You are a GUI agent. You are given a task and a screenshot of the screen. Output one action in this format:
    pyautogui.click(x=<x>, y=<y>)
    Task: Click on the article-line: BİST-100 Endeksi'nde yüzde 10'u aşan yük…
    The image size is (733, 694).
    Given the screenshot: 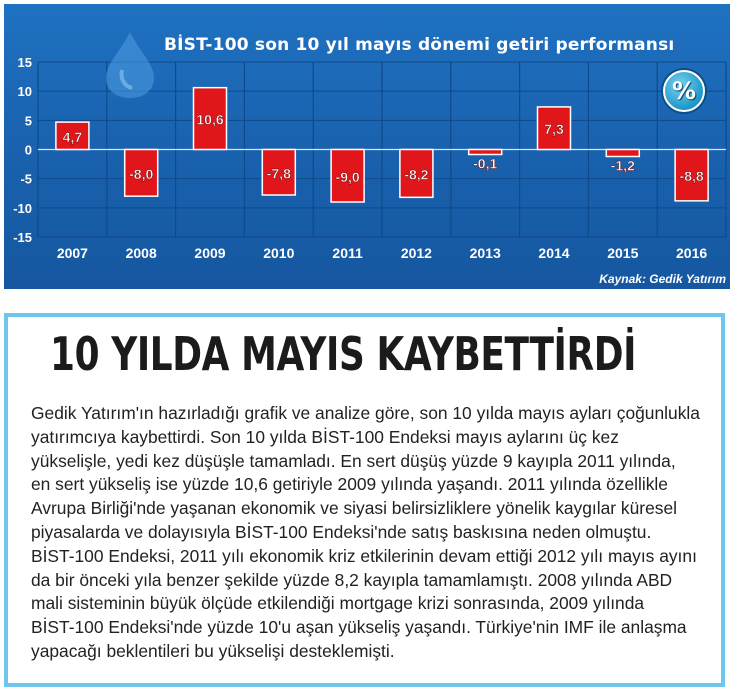 What is the action you would take?
    pyautogui.click(x=359, y=627)
    